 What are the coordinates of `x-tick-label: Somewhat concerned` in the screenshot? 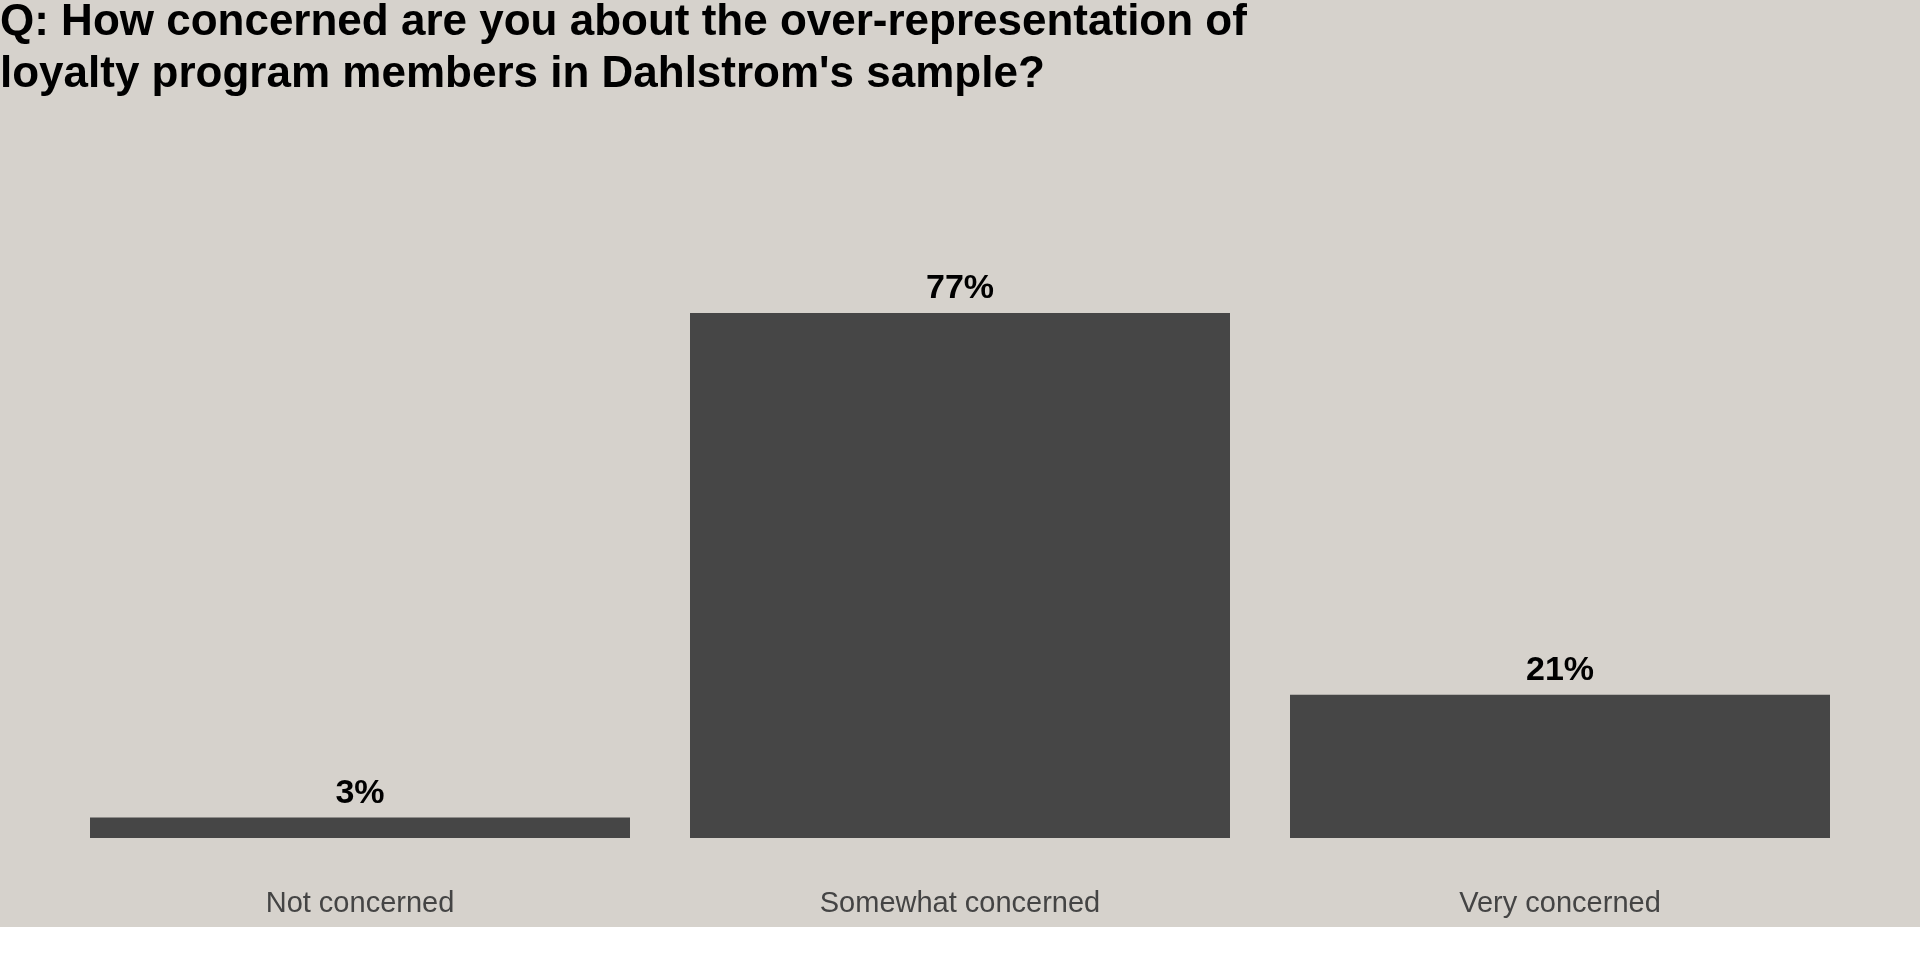 It's located at (960, 901).